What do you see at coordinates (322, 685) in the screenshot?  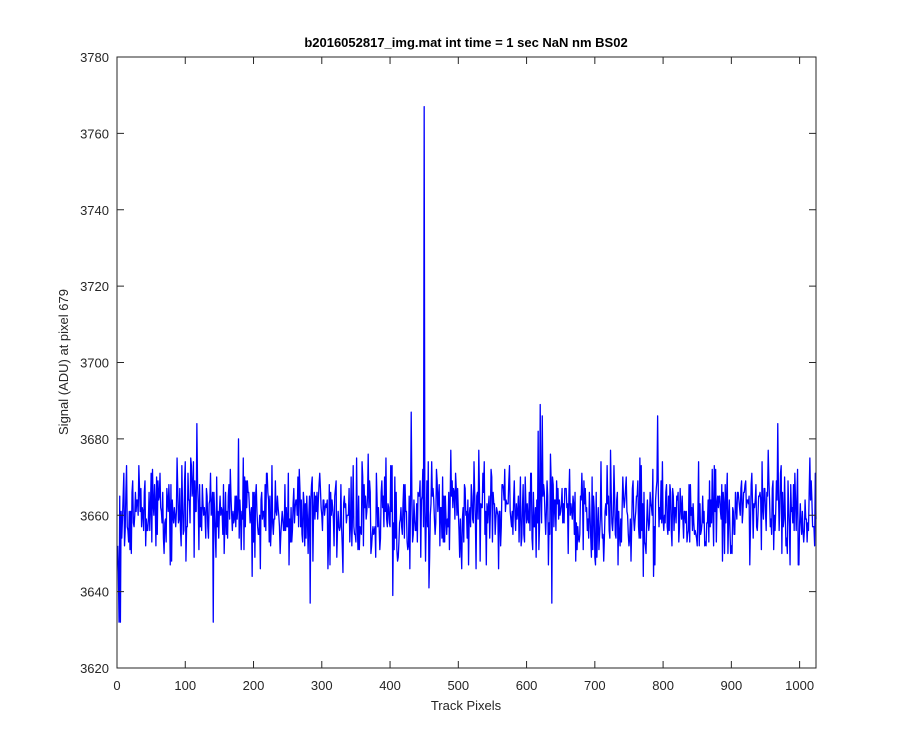 I see `x-tick-label: 300` at bounding box center [322, 685].